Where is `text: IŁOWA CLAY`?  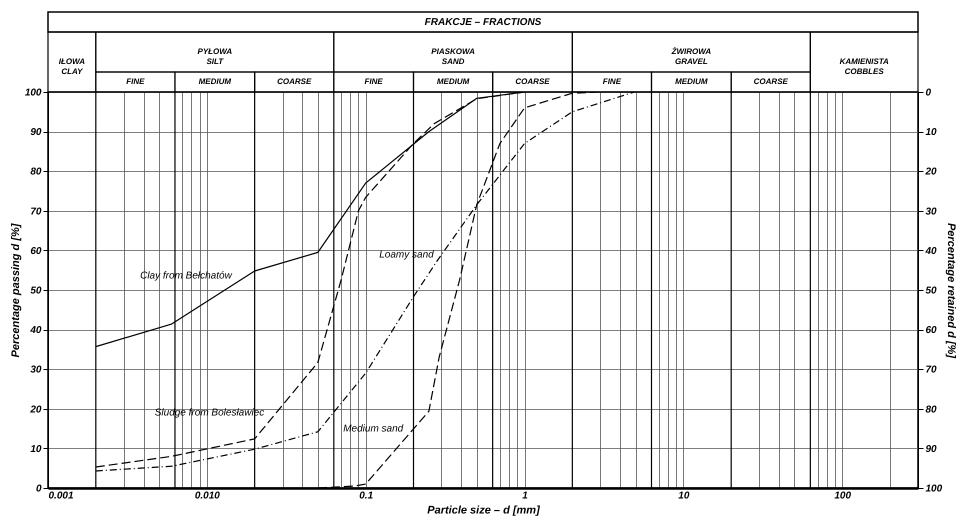 text: IŁOWA CLAY is located at coordinates (72, 66).